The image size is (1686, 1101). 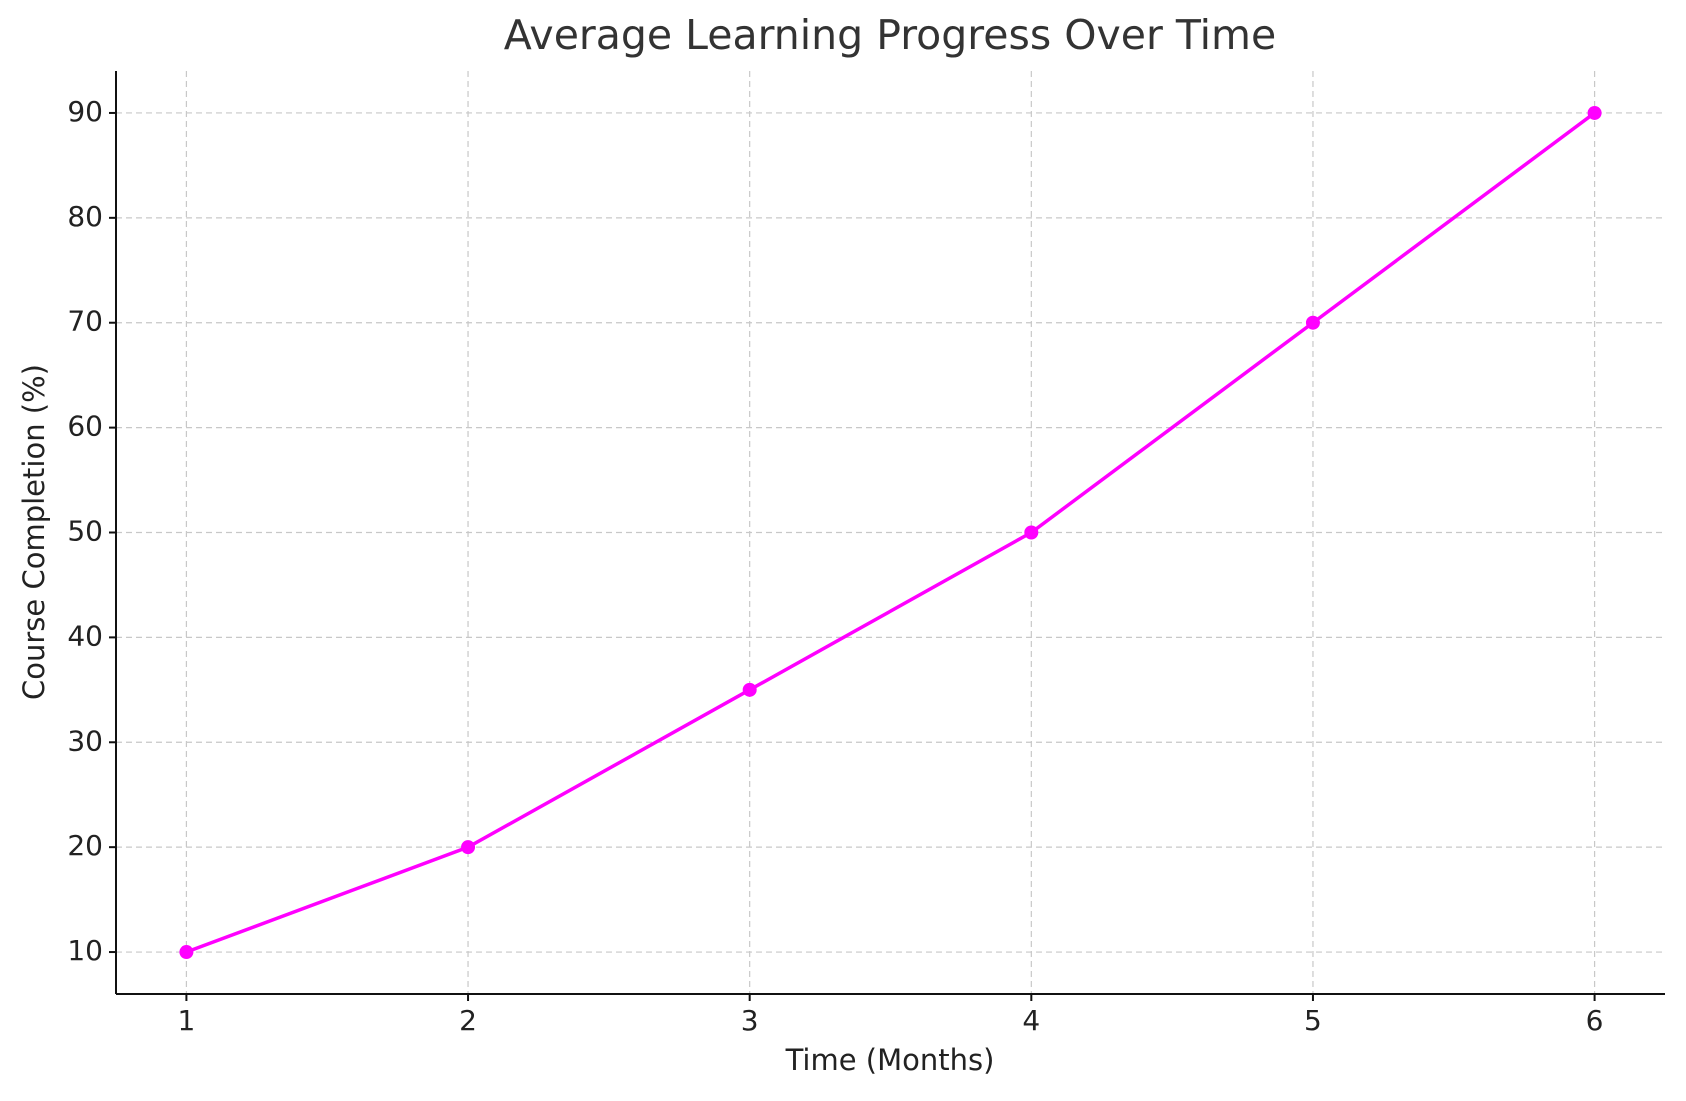 What do you see at coordinates (468, 1020) in the screenshot?
I see `x-tick-label: 2` at bounding box center [468, 1020].